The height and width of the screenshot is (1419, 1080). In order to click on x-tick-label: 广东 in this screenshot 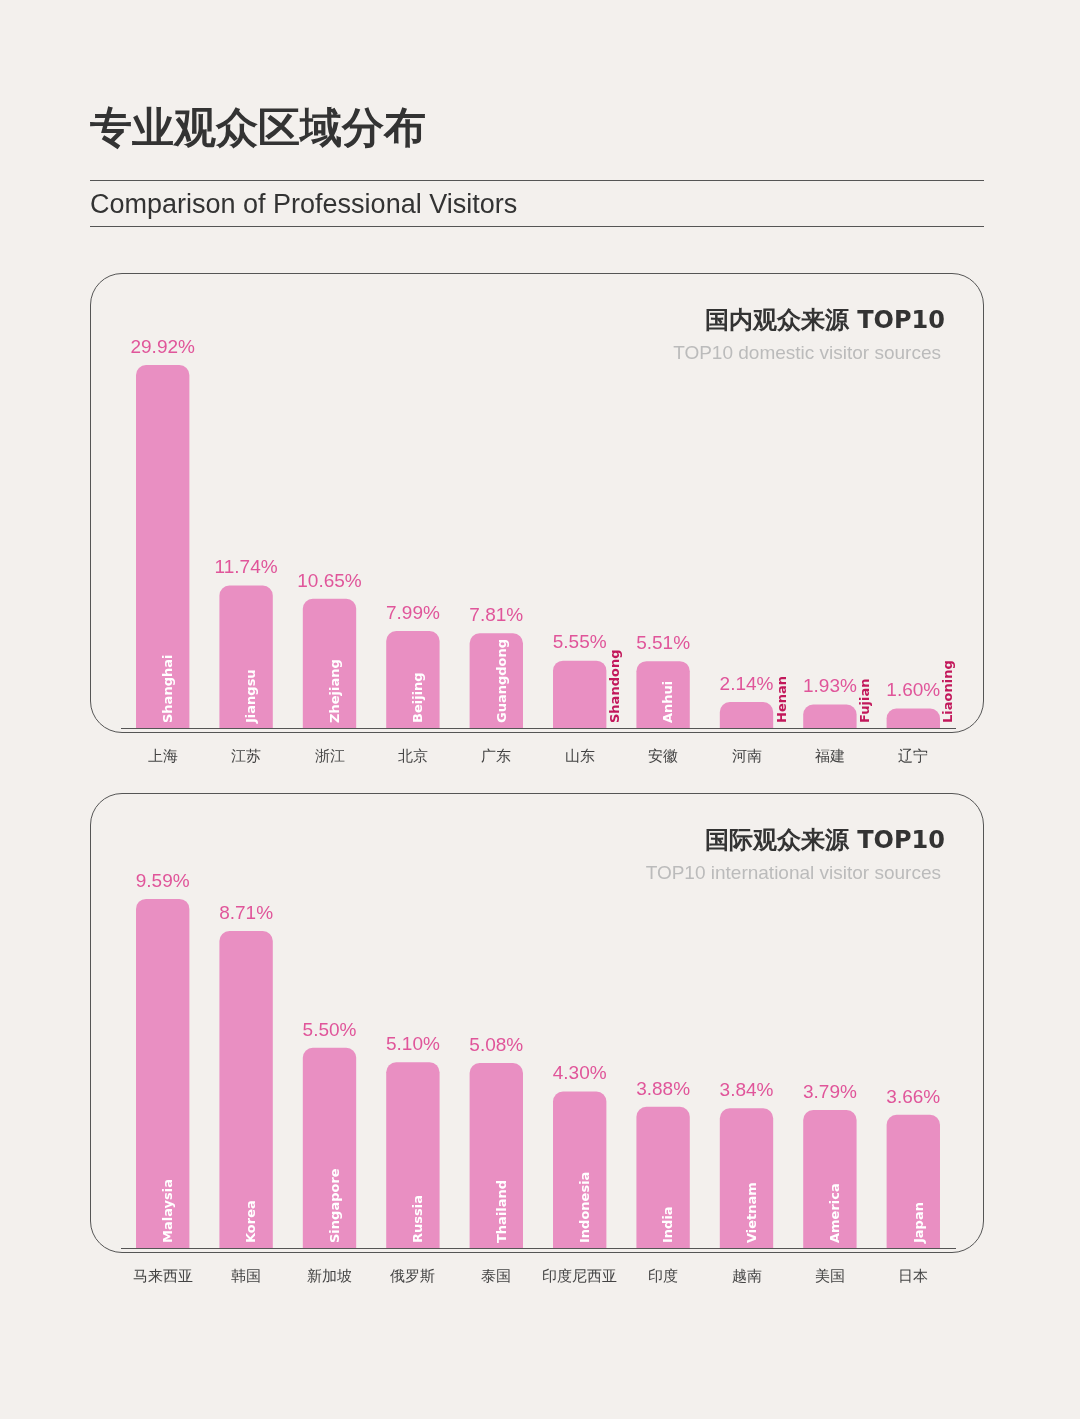, I will do `click(496, 755)`.